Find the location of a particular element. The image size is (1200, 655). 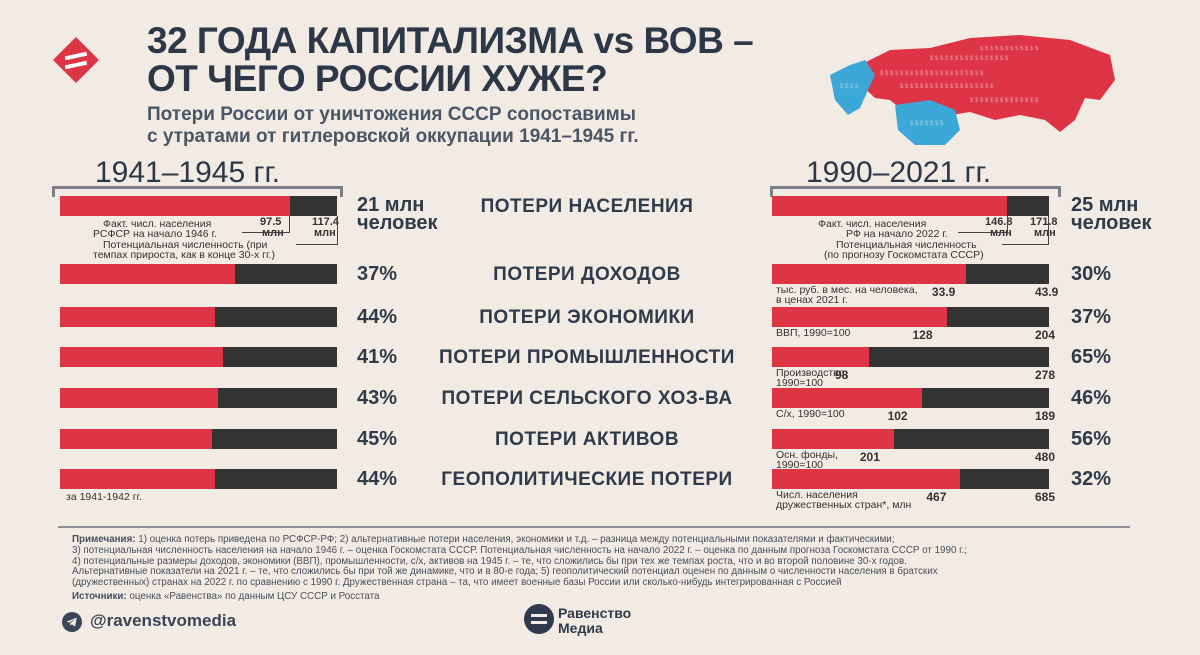

equality-logo-icon is located at coordinates (76, 60).